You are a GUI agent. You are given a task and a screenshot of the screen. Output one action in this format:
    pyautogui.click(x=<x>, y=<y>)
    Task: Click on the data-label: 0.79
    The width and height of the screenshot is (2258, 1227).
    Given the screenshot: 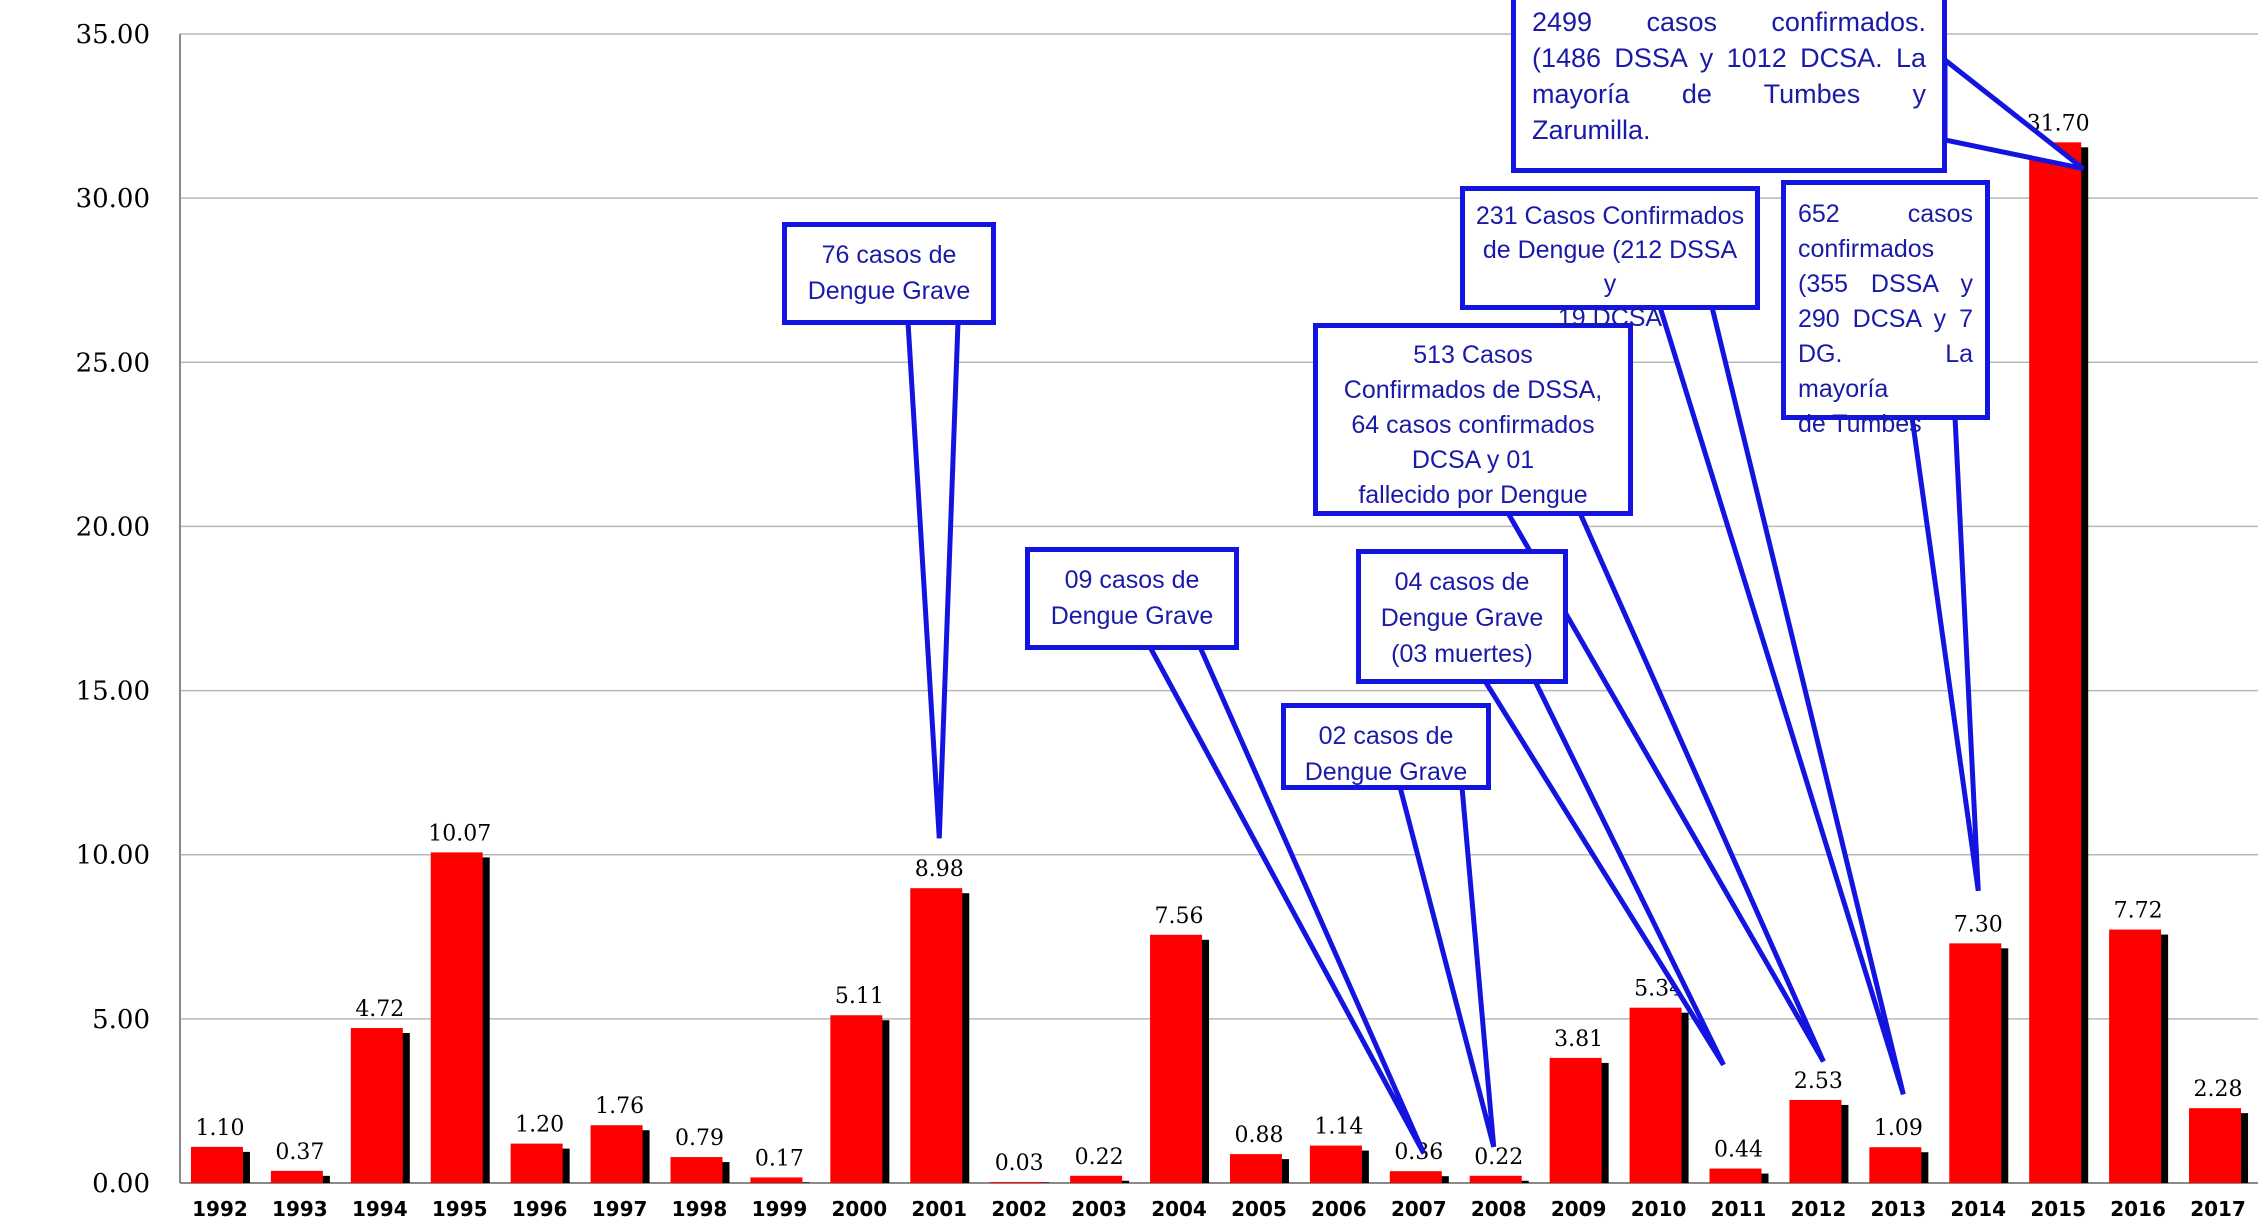 What is the action you would take?
    pyautogui.click(x=699, y=1138)
    